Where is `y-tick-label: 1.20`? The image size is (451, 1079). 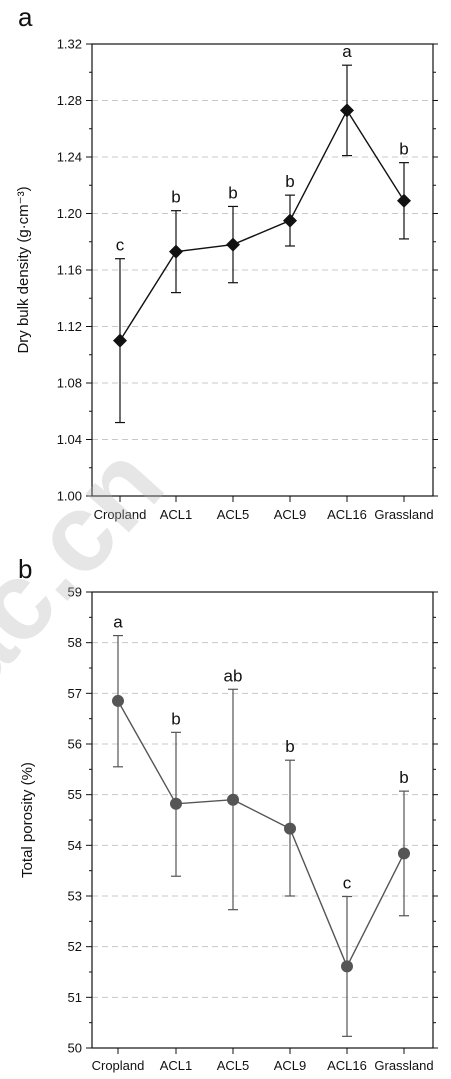 y-tick-label: 1.20 is located at coordinates (69, 213).